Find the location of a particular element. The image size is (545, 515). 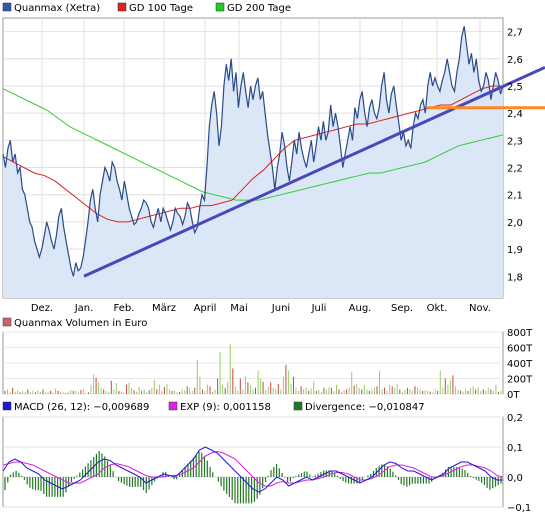

legend-swatch-gd100 is located at coordinates (122, 7).